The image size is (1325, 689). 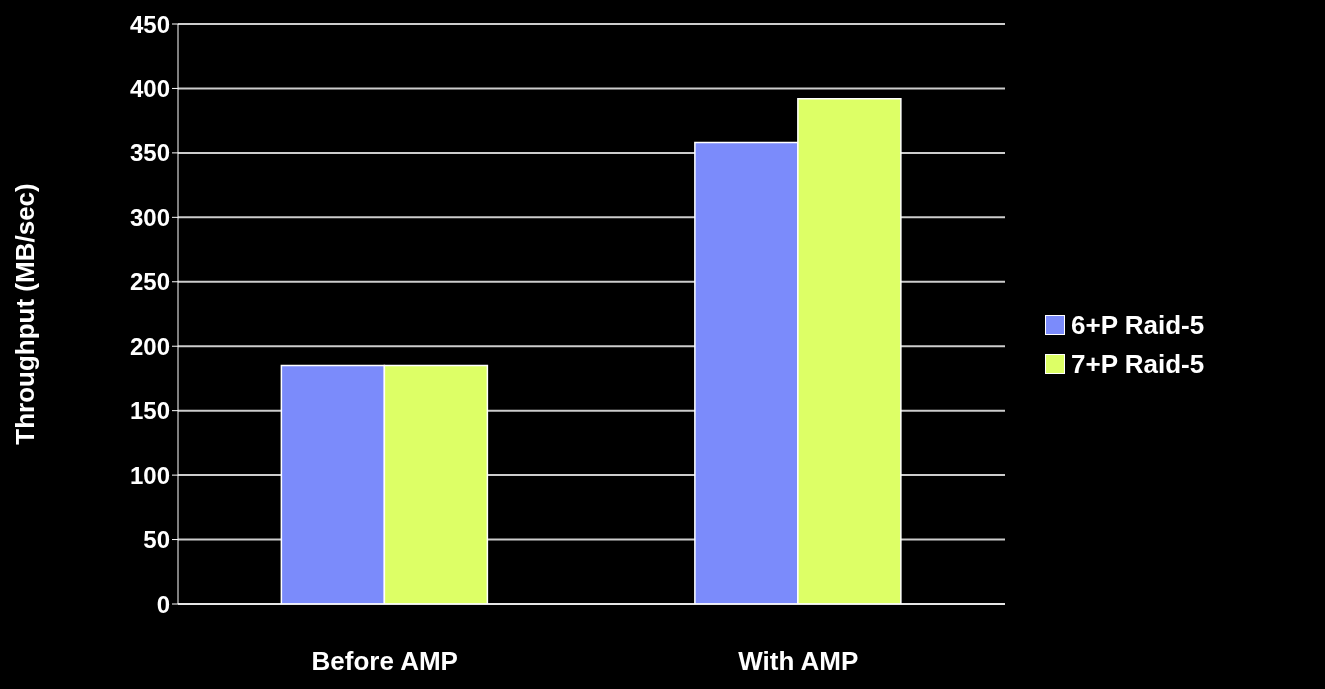 What do you see at coordinates (149, 217) in the screenshot?
I see `y-tick-label: 300` at bounding box center [149, 217].